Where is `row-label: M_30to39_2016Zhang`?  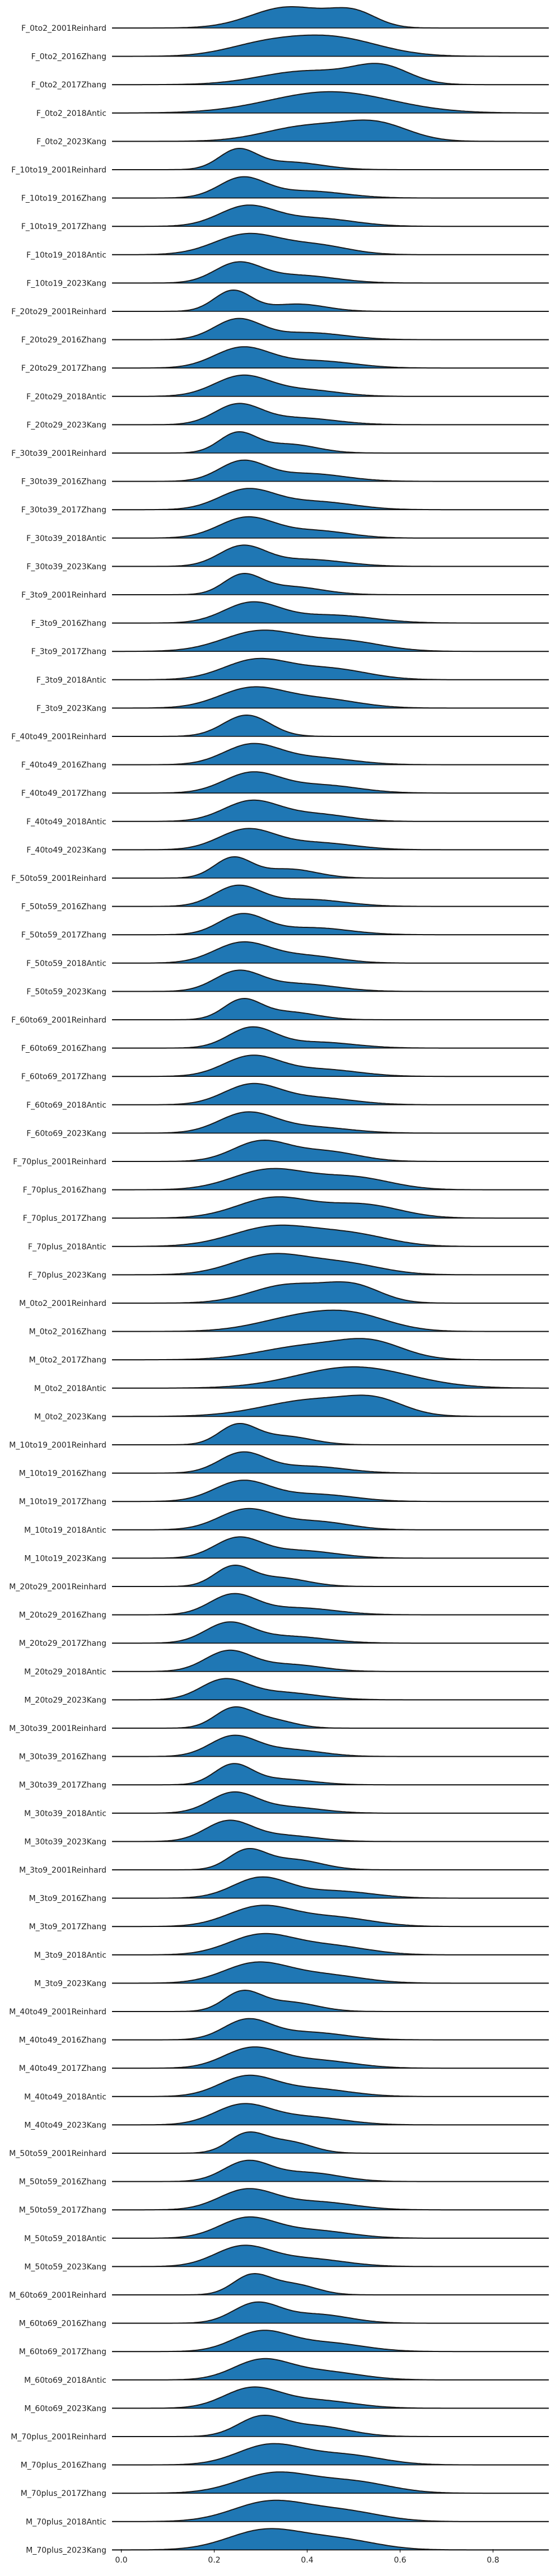
row-label: M_30to39_2016Zhang is located at coordinates (63, 1758).